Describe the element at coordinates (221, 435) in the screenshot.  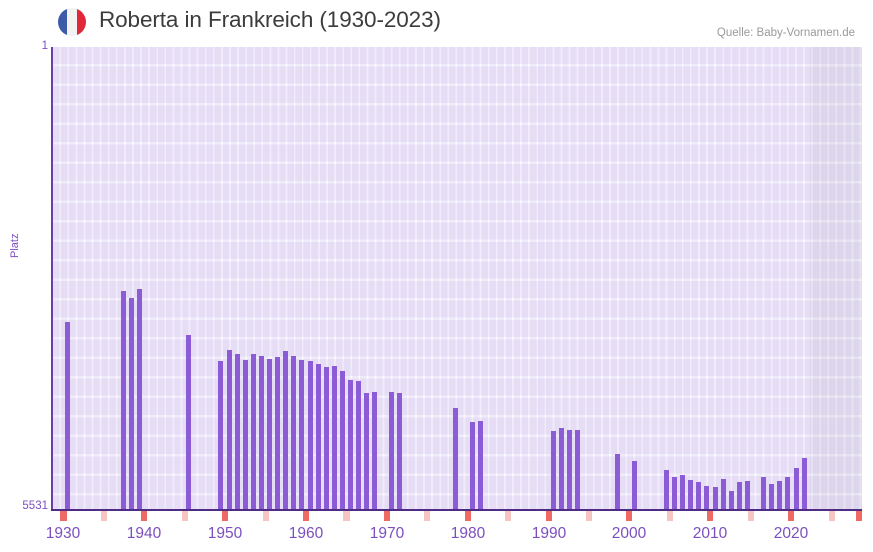
I see `bar-1949` at that location.